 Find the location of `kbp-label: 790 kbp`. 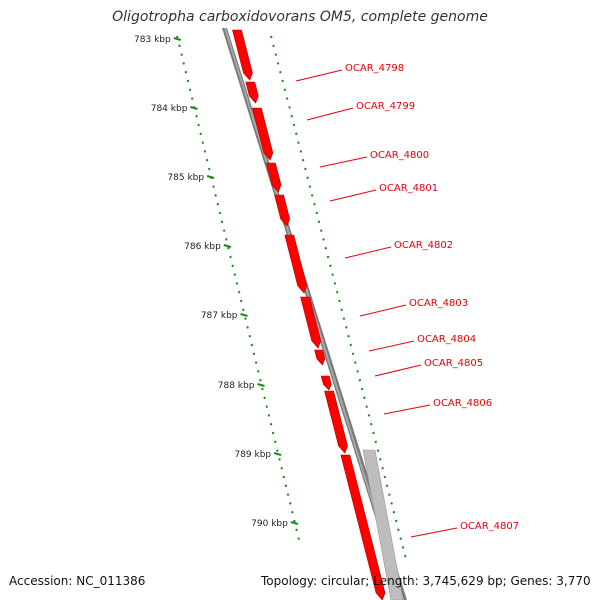

kbp-label: 790 kbp is located at coordinates (269, 524).